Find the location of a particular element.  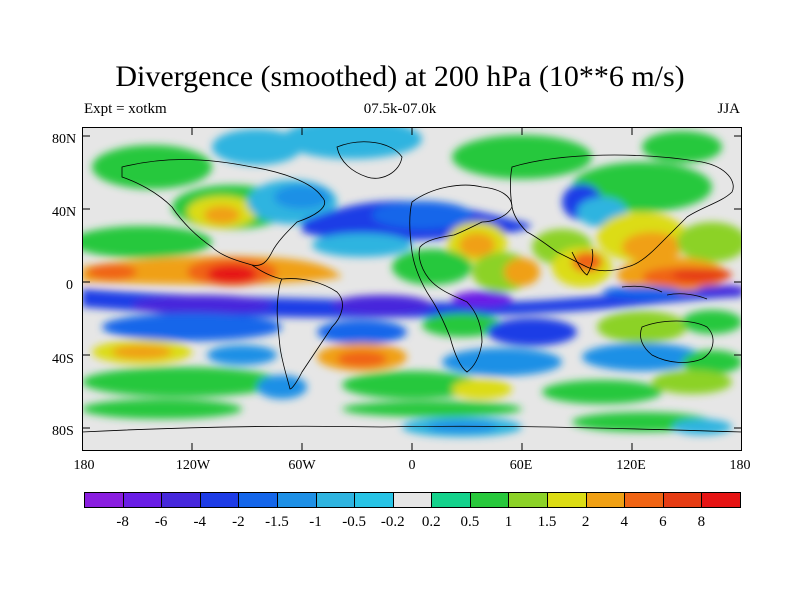

colorbar-label: -1 is located at coordinates (315, 522).